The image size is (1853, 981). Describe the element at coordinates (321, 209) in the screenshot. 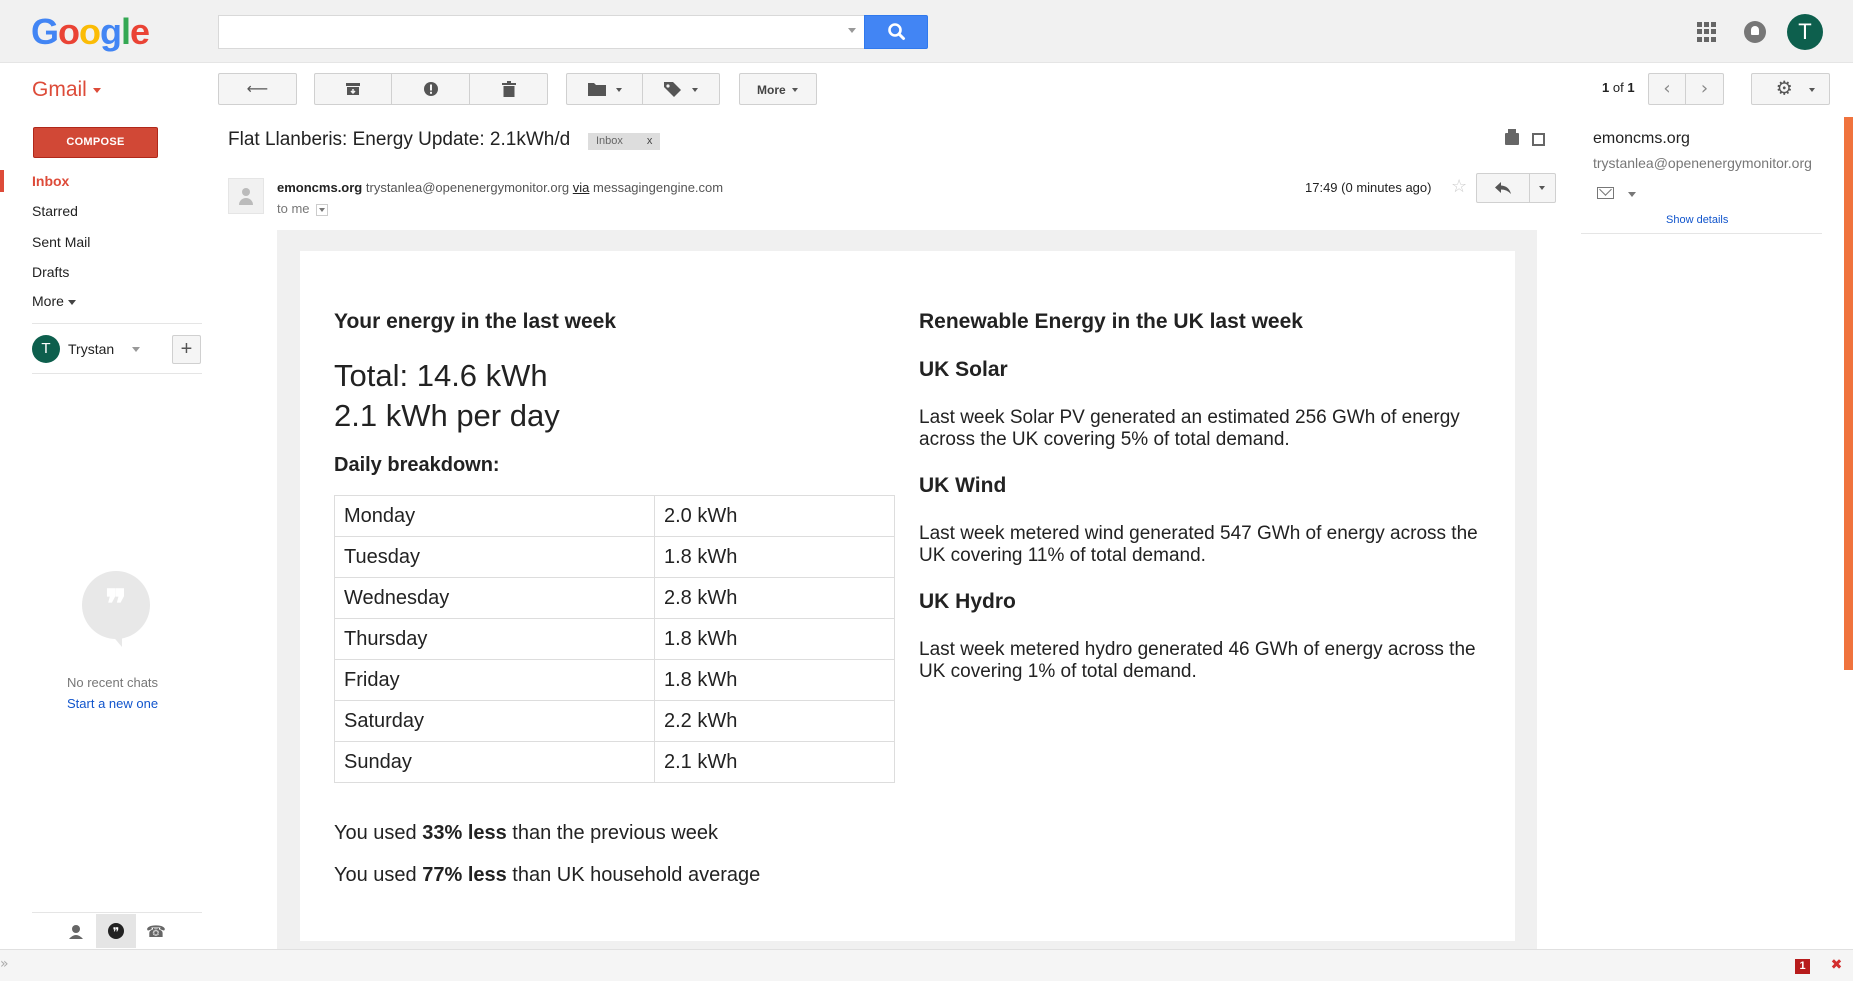

I see `show-details-chevron-icon` at that location.